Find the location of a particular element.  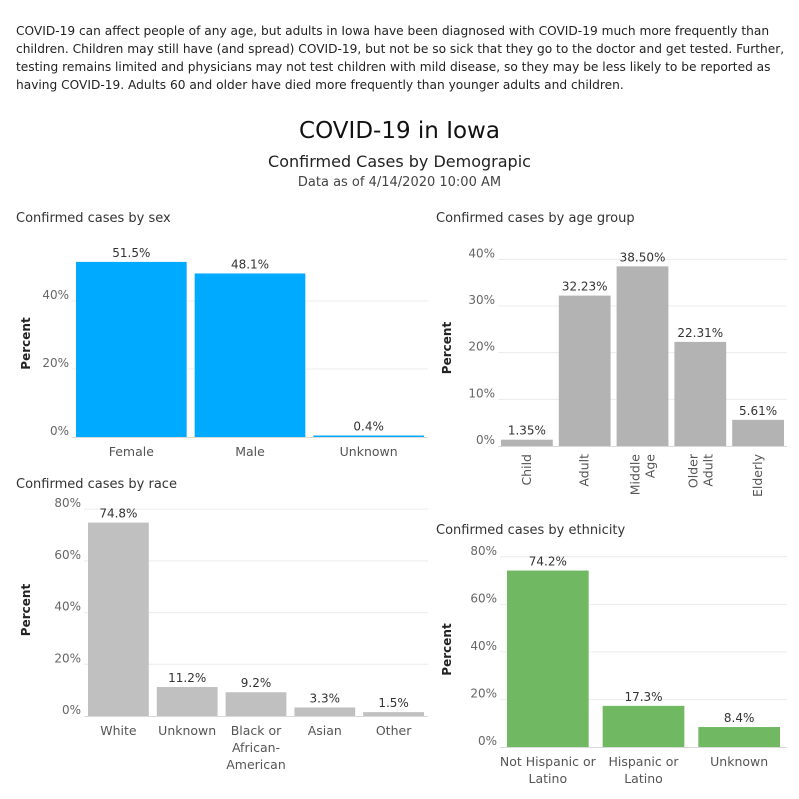

age-category-label: Older is located at coordinates (692, 470).